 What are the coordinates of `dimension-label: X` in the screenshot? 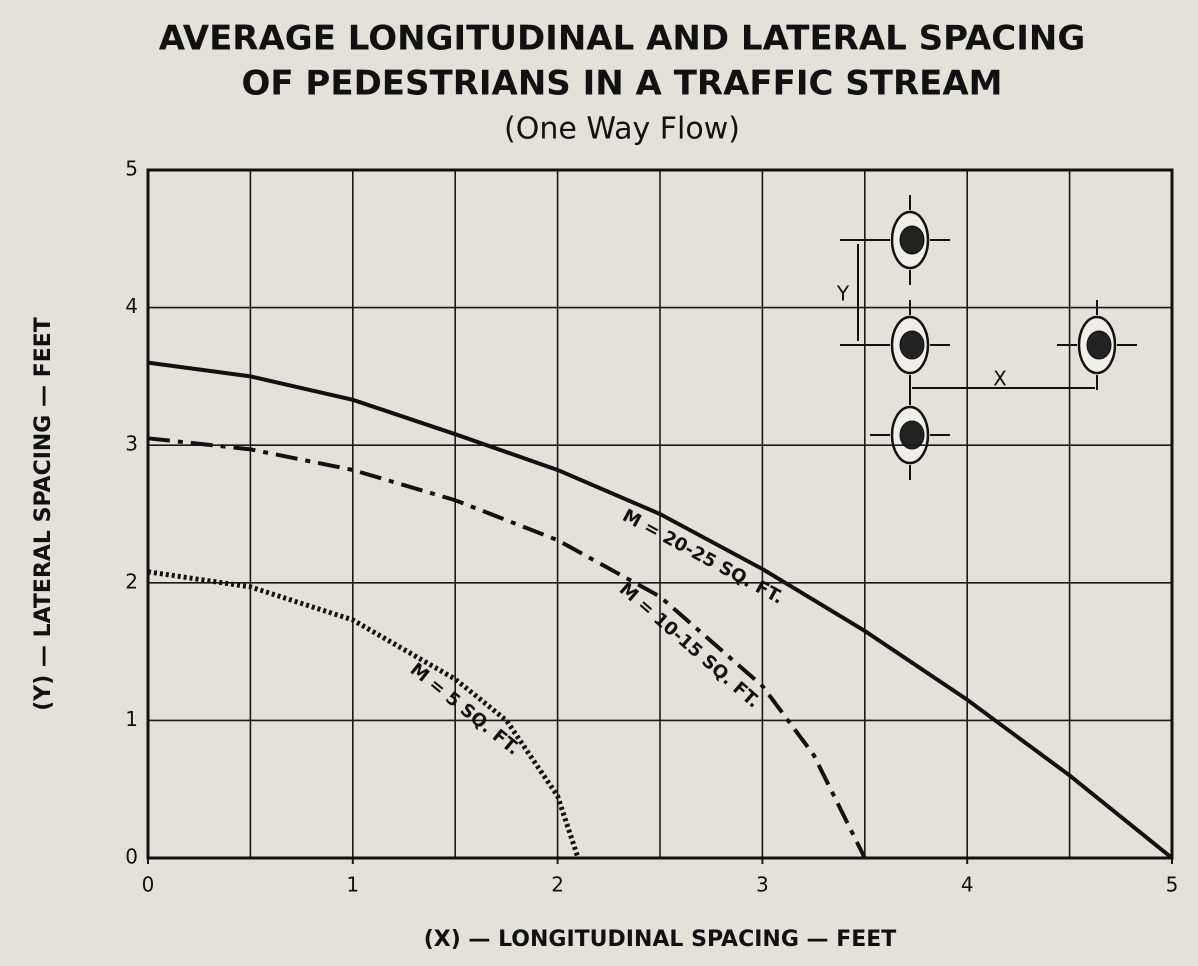 It's located at (1000, 379).